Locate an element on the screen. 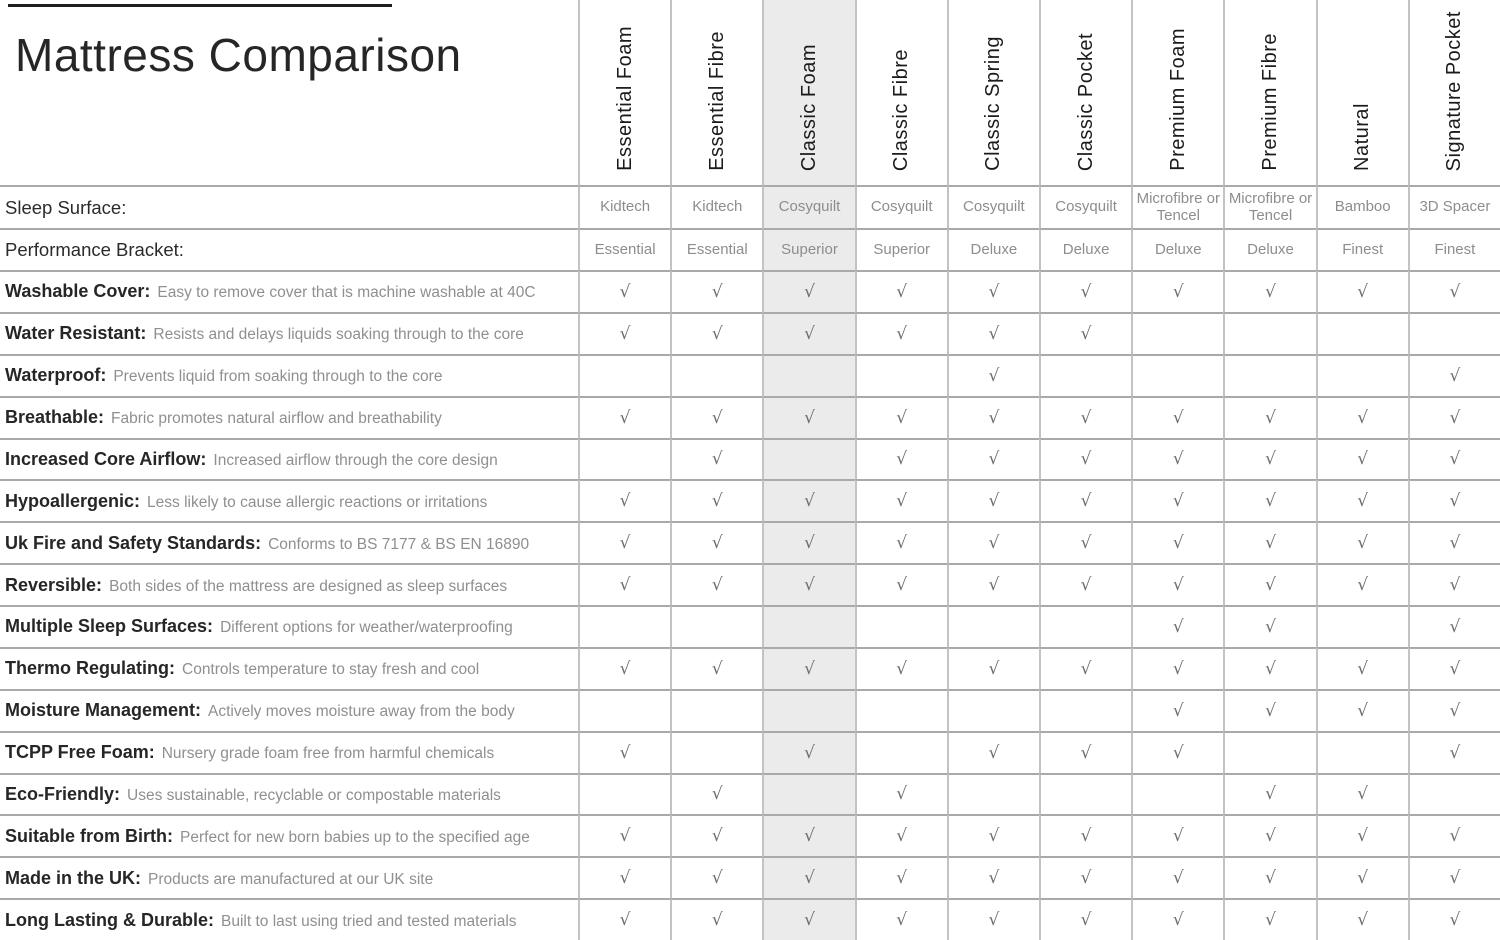  sleep-surface-text: Microfibre or Tencel is located at coordinates (1178, 206).